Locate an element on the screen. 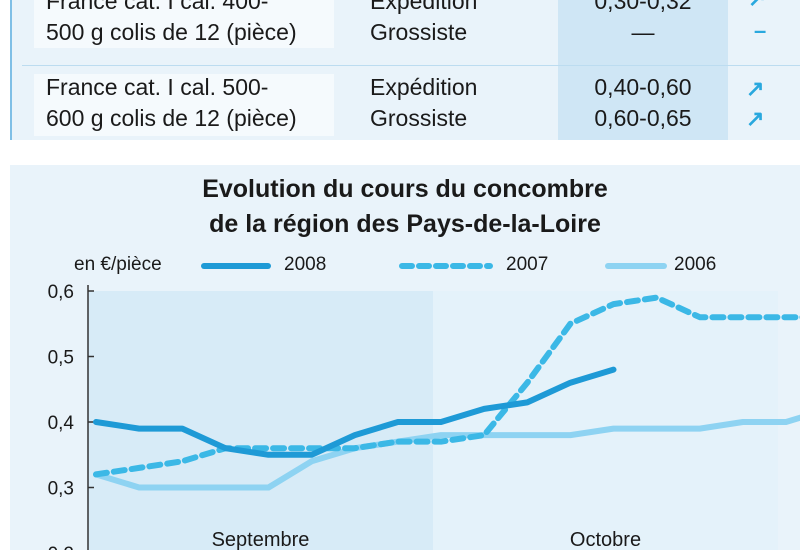 Image resolution: width=800 pixels, height=550 pixels. legend-label-2006: 2006 is located at coordinates (695, 264).